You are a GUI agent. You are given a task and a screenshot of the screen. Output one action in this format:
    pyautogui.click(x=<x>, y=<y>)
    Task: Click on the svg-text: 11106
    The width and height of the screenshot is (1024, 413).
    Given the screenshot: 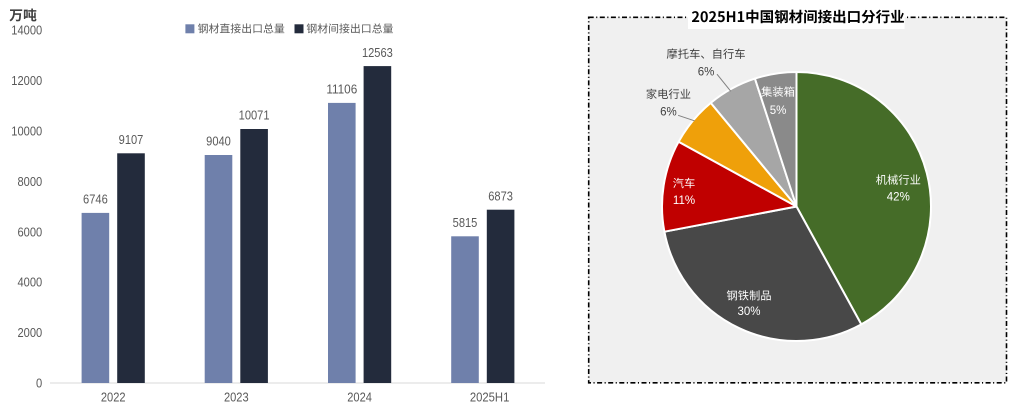 What is the action you would take?
    pyautogui.click(x=341, y=90)
    